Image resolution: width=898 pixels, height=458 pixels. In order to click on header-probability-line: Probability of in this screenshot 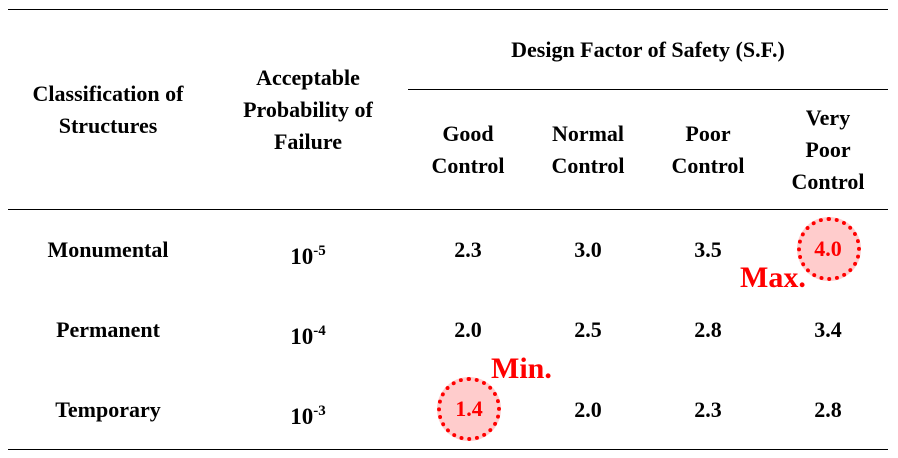, I will do `click(308, 109)`.